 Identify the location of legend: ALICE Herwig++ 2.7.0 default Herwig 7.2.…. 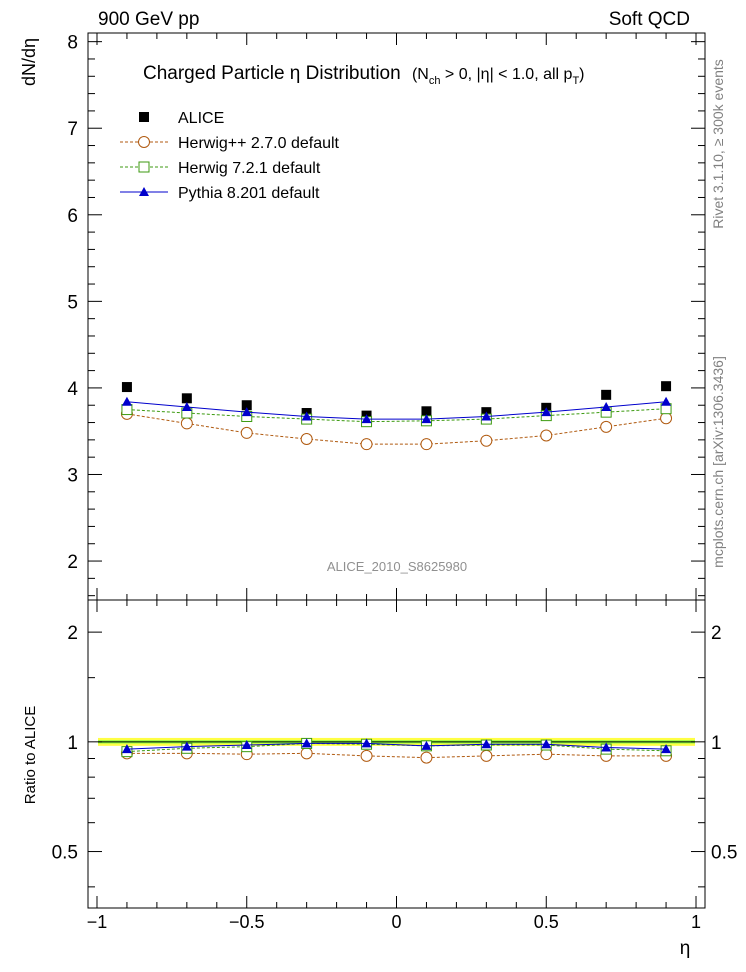
(230, 156).